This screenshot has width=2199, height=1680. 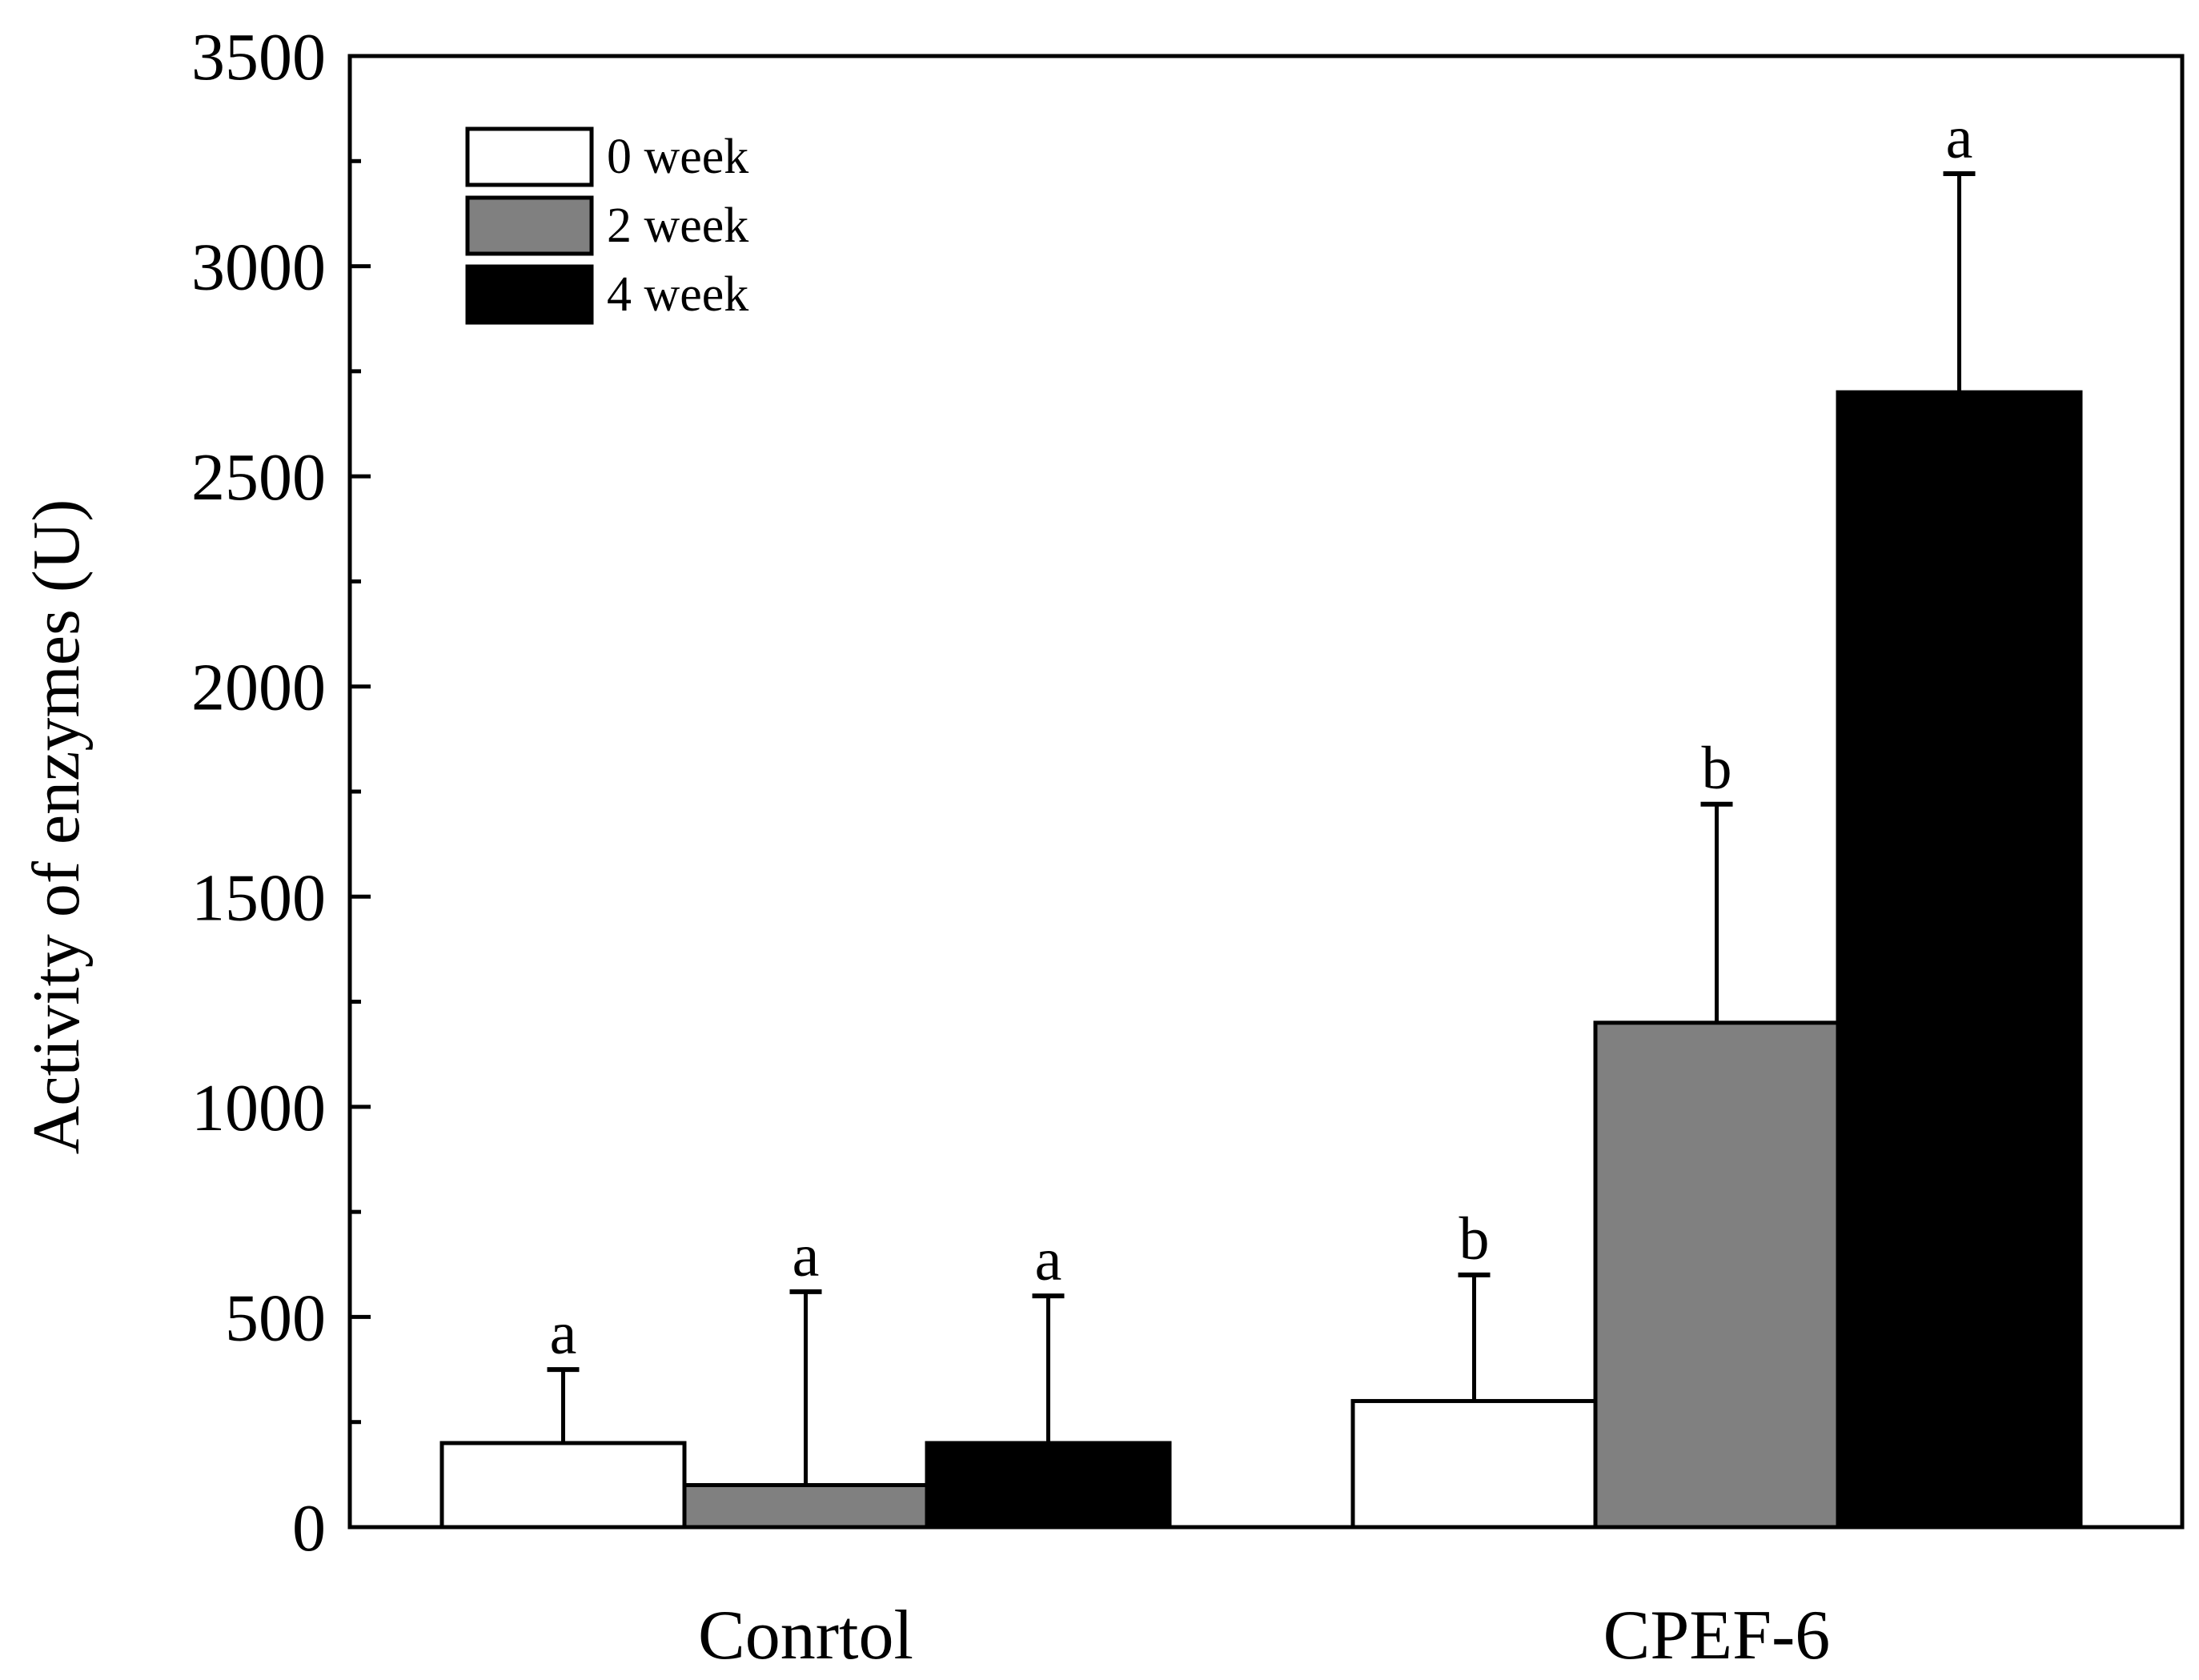 What do you see at coordinates (258, 898) in the screenshot?
I see `y-tick-label: 1500` at bounding box center [258, 898].